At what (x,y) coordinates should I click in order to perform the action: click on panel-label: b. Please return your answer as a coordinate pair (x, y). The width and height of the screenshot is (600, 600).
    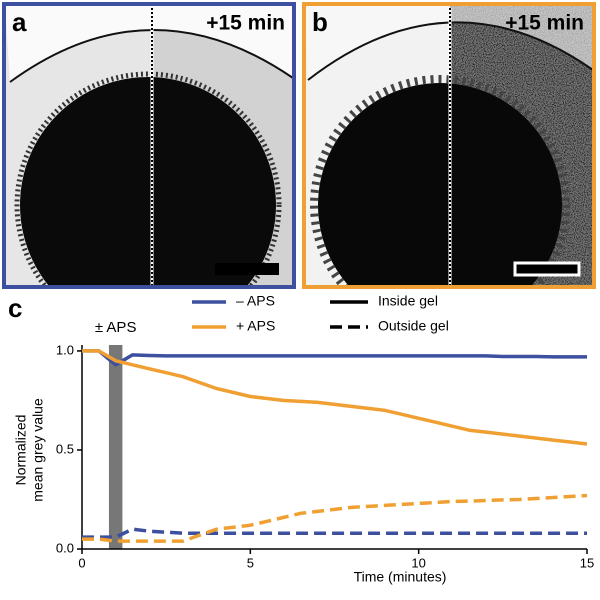
    Looking at the image, I should click on (320, 22).